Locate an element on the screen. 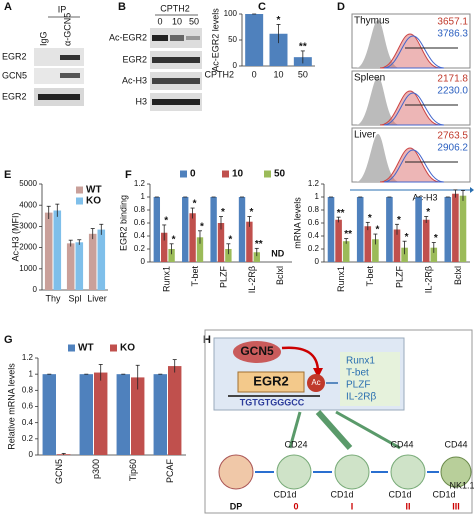  y-tick-label: 3000 is located at coordinates (28, 226).